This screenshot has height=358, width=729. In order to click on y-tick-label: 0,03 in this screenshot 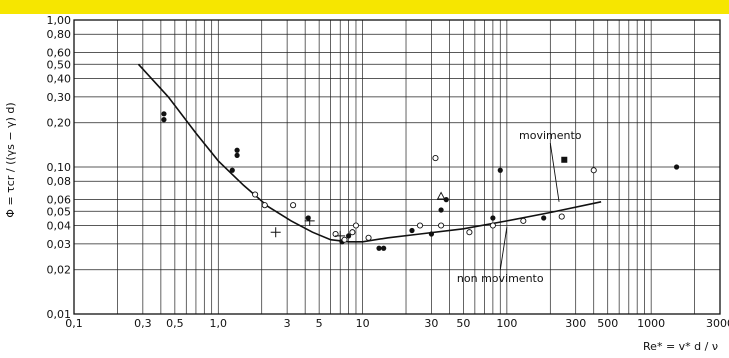, I will do `click(59, 244)`.